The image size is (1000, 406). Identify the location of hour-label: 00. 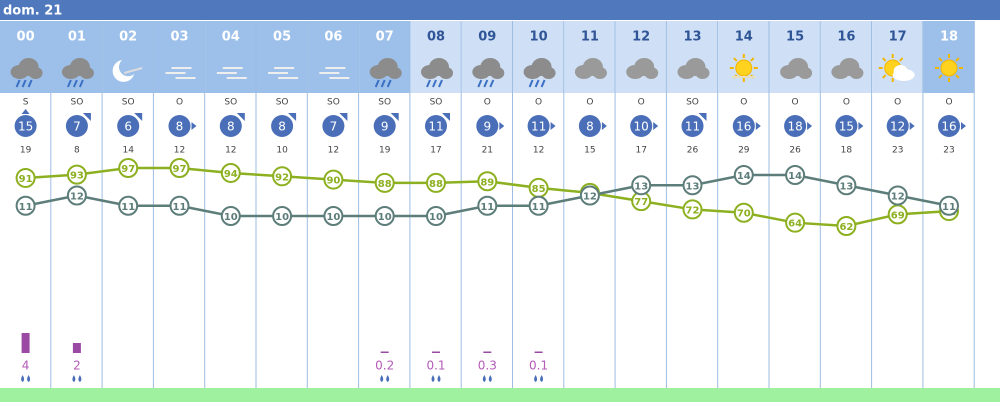
(26, 37).